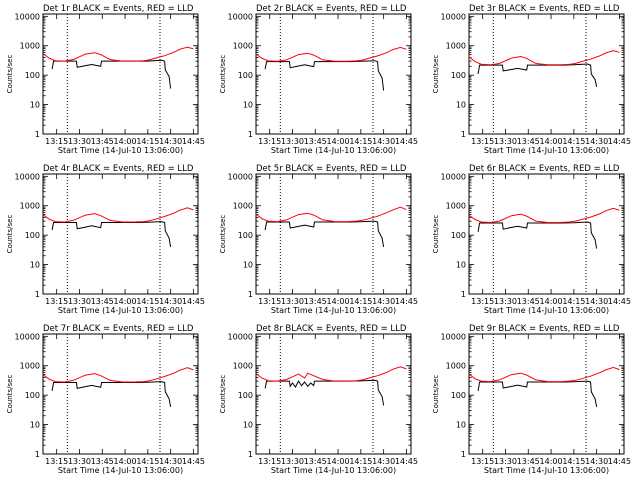 This screenshot has height=480, width=640. I want to click on chart-title: Det 3r BLACK = Events, RED = LLD, so click(544, 9).